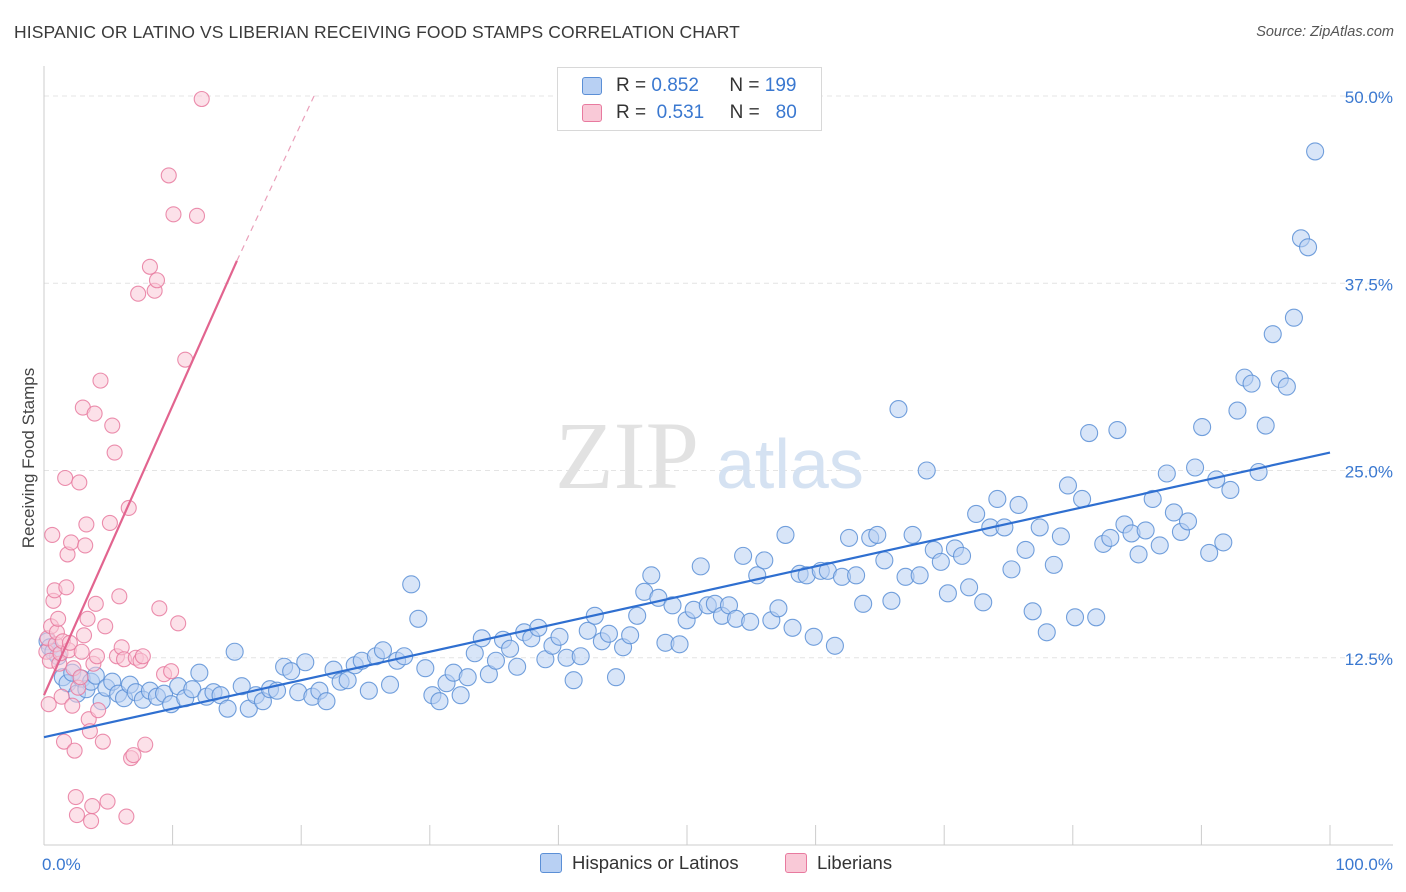 This screenshot has width=1406, height=892. I want to click on legend-row-hispanics: R = 0.852 N = 199, so click(689, 86).